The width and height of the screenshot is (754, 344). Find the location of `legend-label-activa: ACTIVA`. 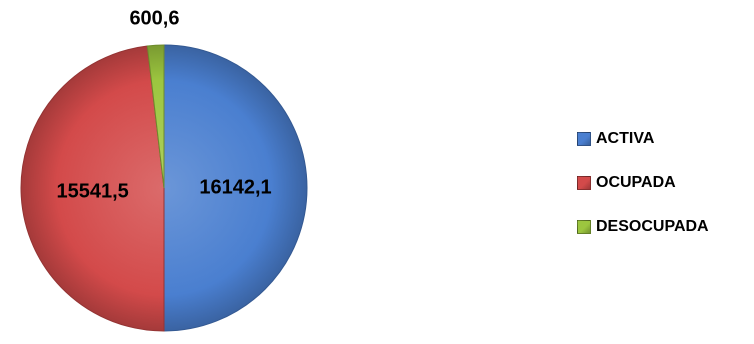

legend-label-activa: ACTIVA is located at coordinates (625, 139).